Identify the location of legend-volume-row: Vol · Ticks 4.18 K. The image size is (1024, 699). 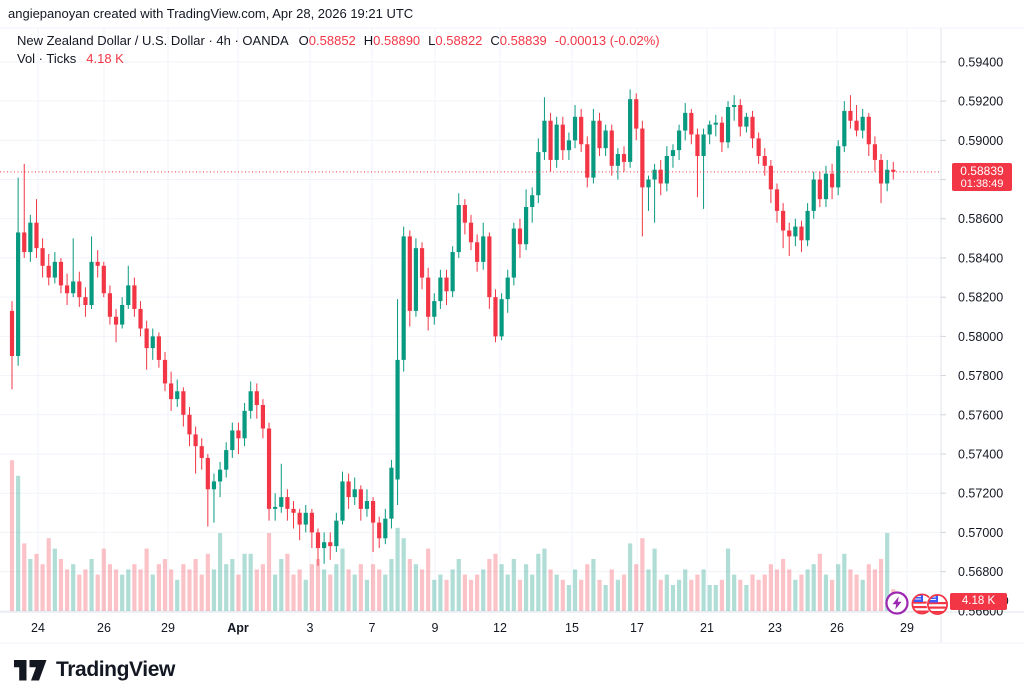
(338, 59).